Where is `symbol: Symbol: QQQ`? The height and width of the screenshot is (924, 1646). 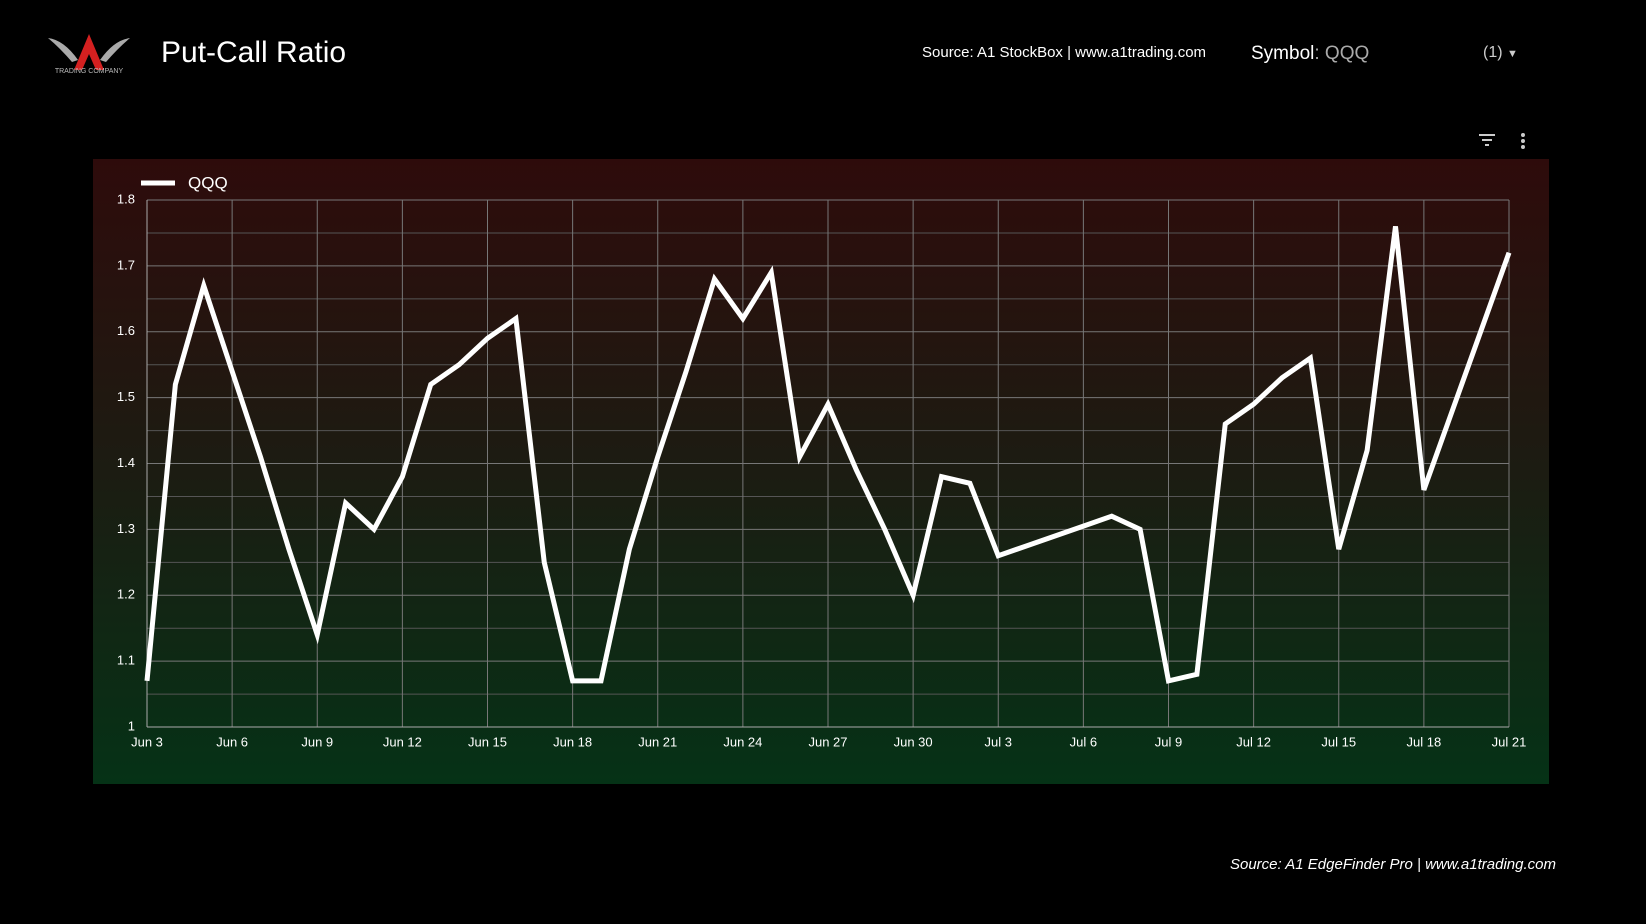 symbol: Symbol: QQQ is located at coordinates (1310, 54).